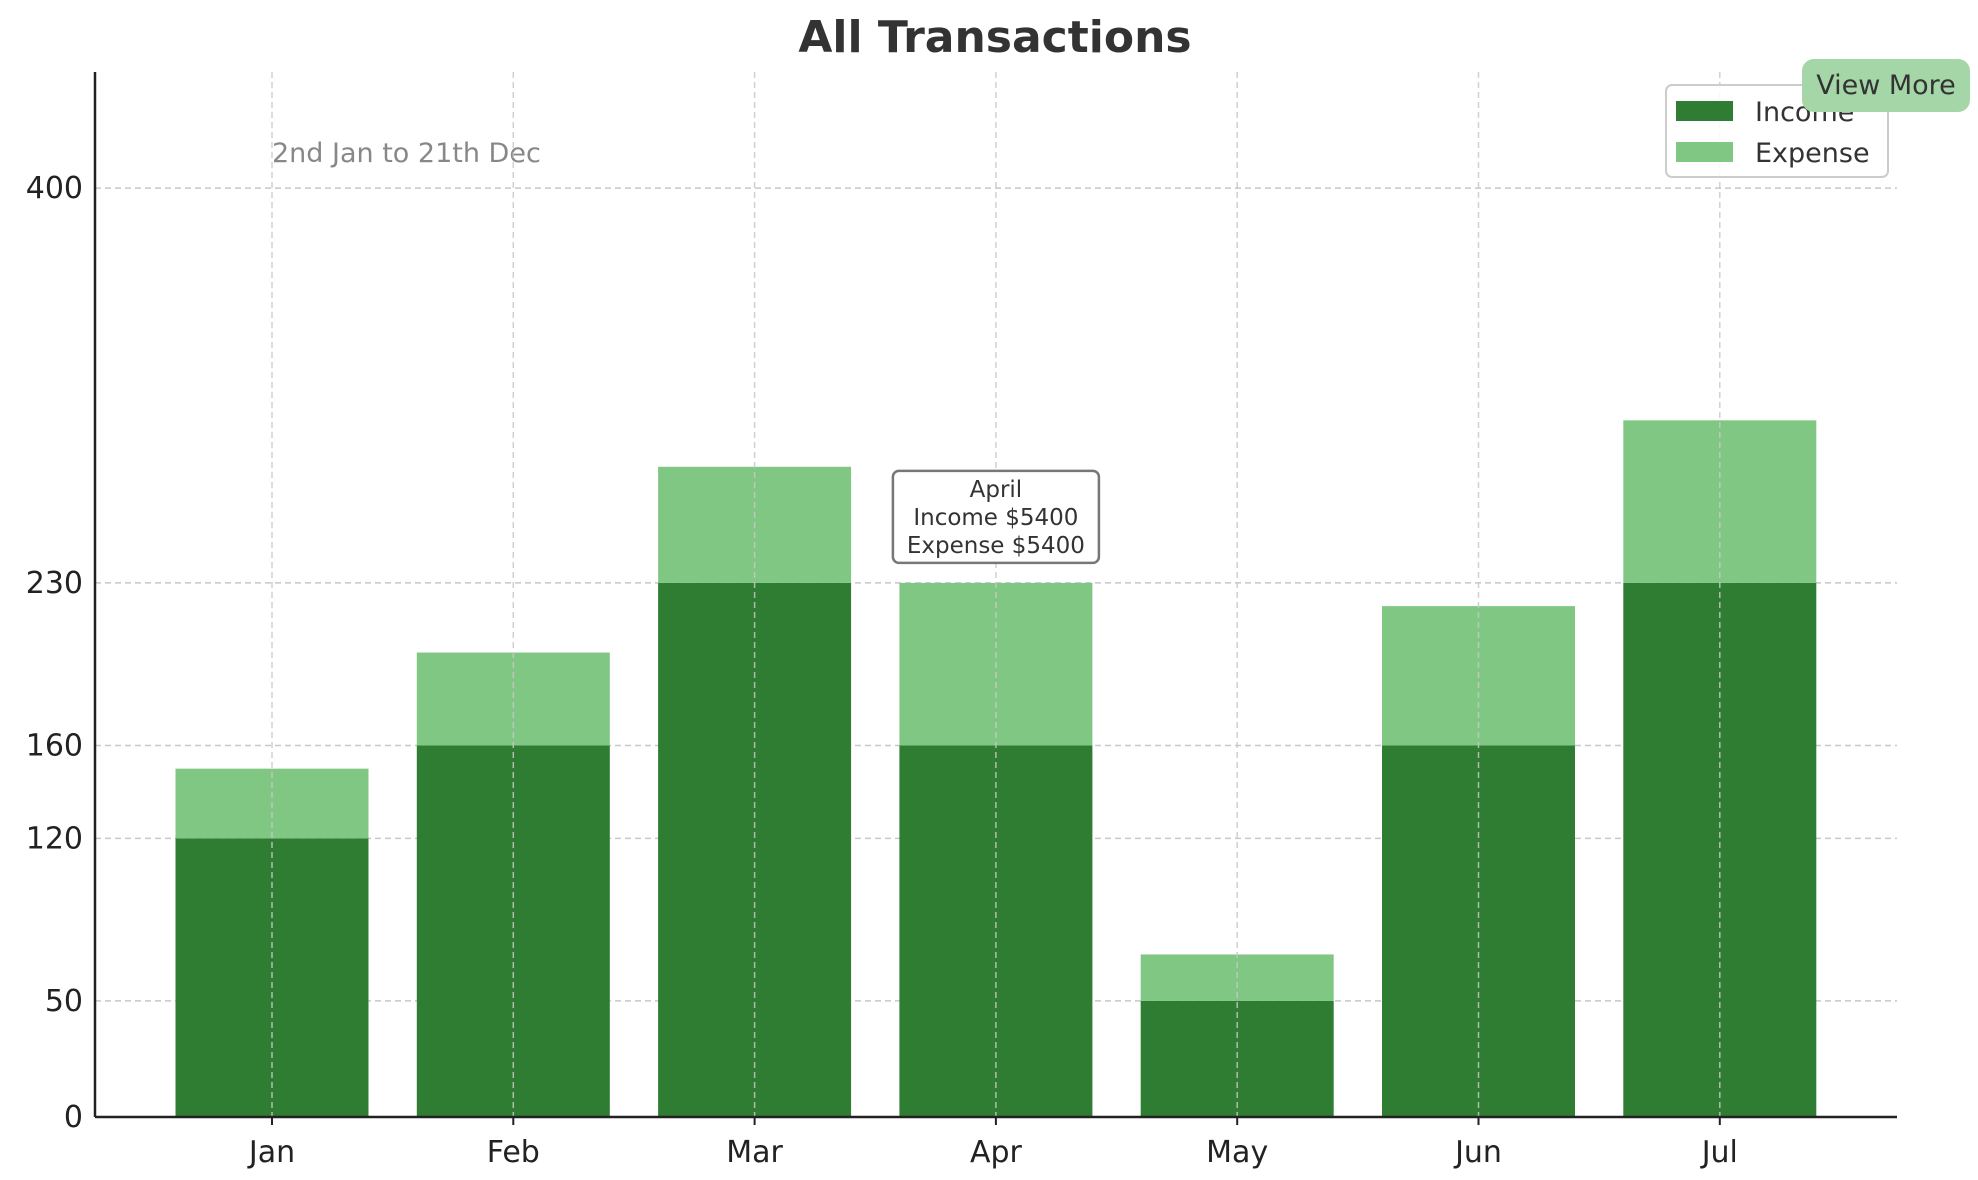  Describe the element at coordinates (996, 490) in the screenshot. I see `tooltip-line: April` at that location.